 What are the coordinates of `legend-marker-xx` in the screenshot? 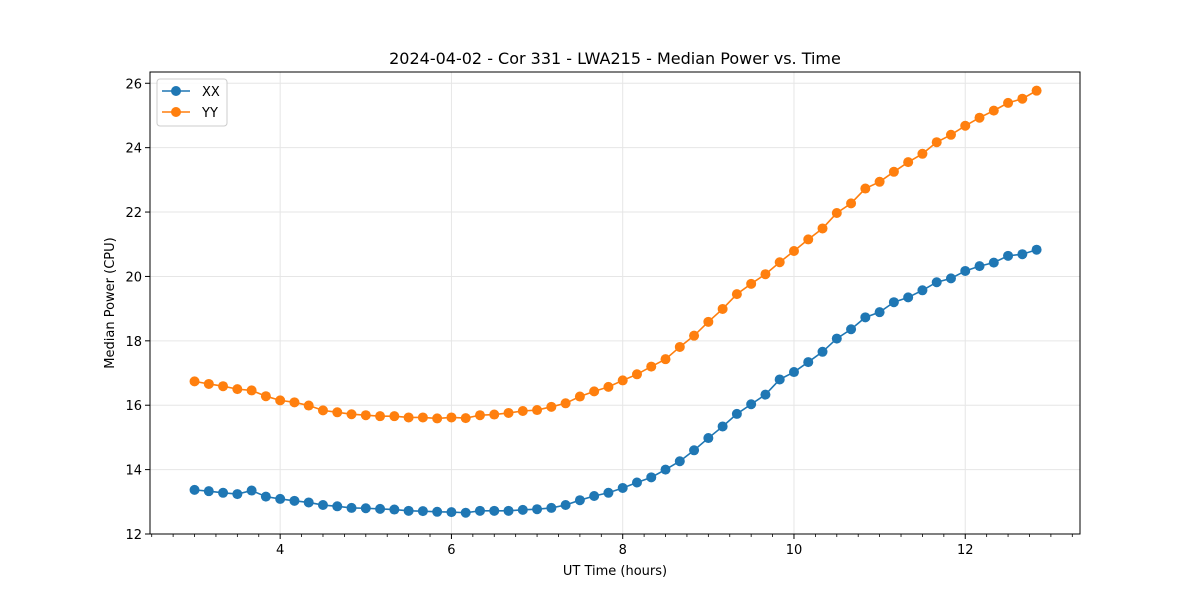 It's located at (176, 91).